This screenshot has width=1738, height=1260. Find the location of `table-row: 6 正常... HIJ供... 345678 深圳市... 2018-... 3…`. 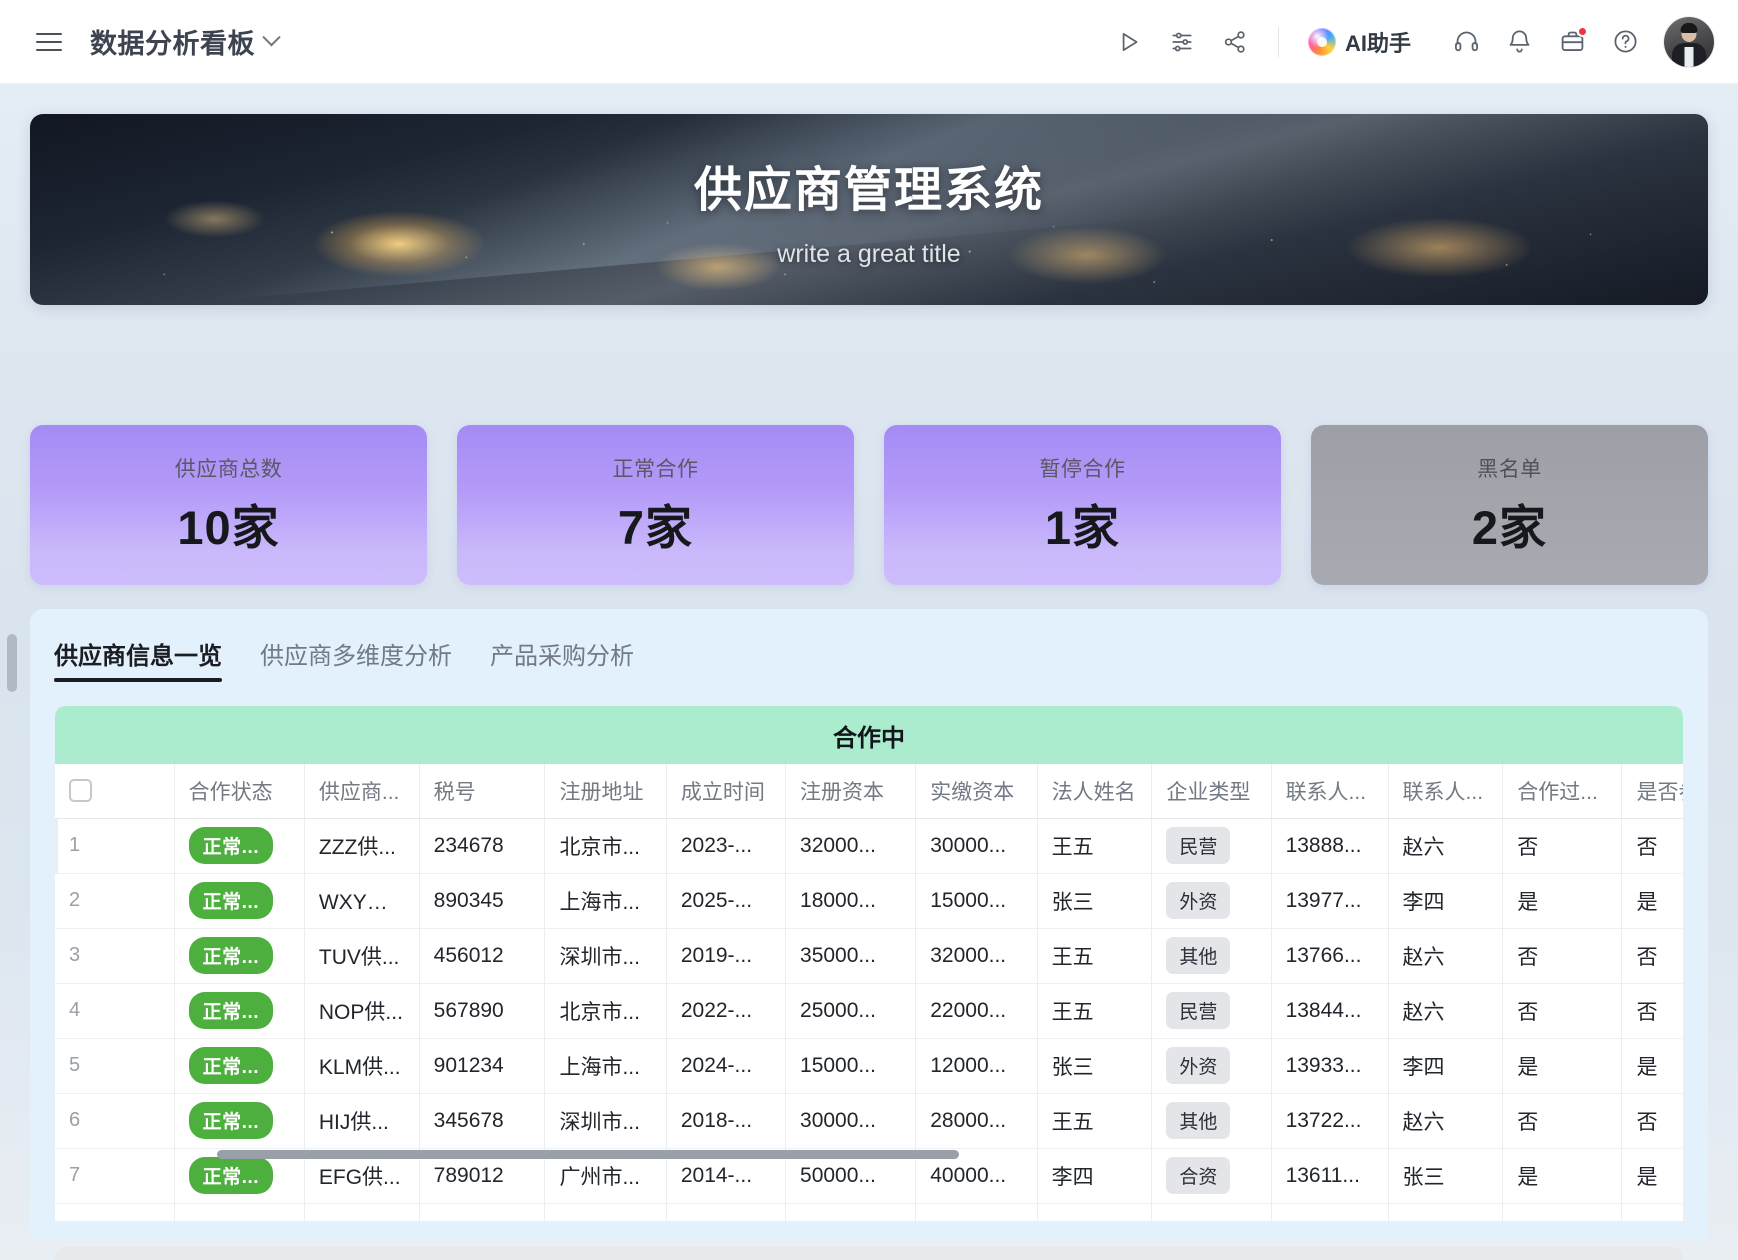

table-row: 6 正常... HIJ供... 345678 深圳市... 2018-... 3… is located at coordinates (869, 1121).